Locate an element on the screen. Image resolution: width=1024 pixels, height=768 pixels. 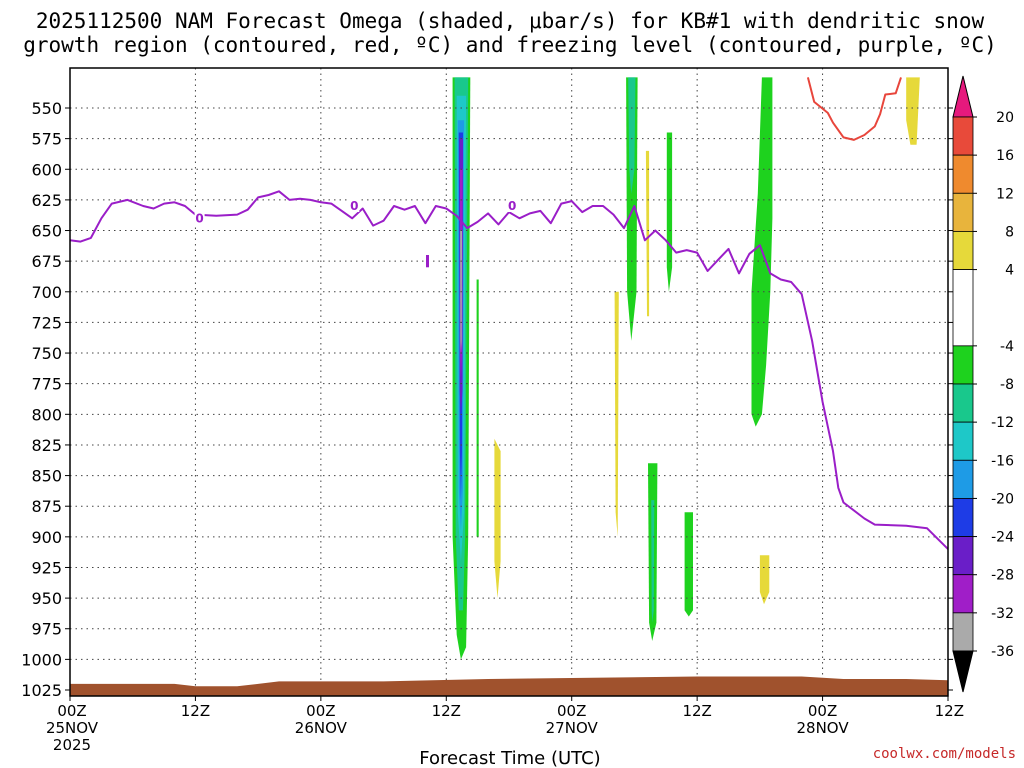
credit-text: coolwx.com/models is located at coordinates (944, 754).